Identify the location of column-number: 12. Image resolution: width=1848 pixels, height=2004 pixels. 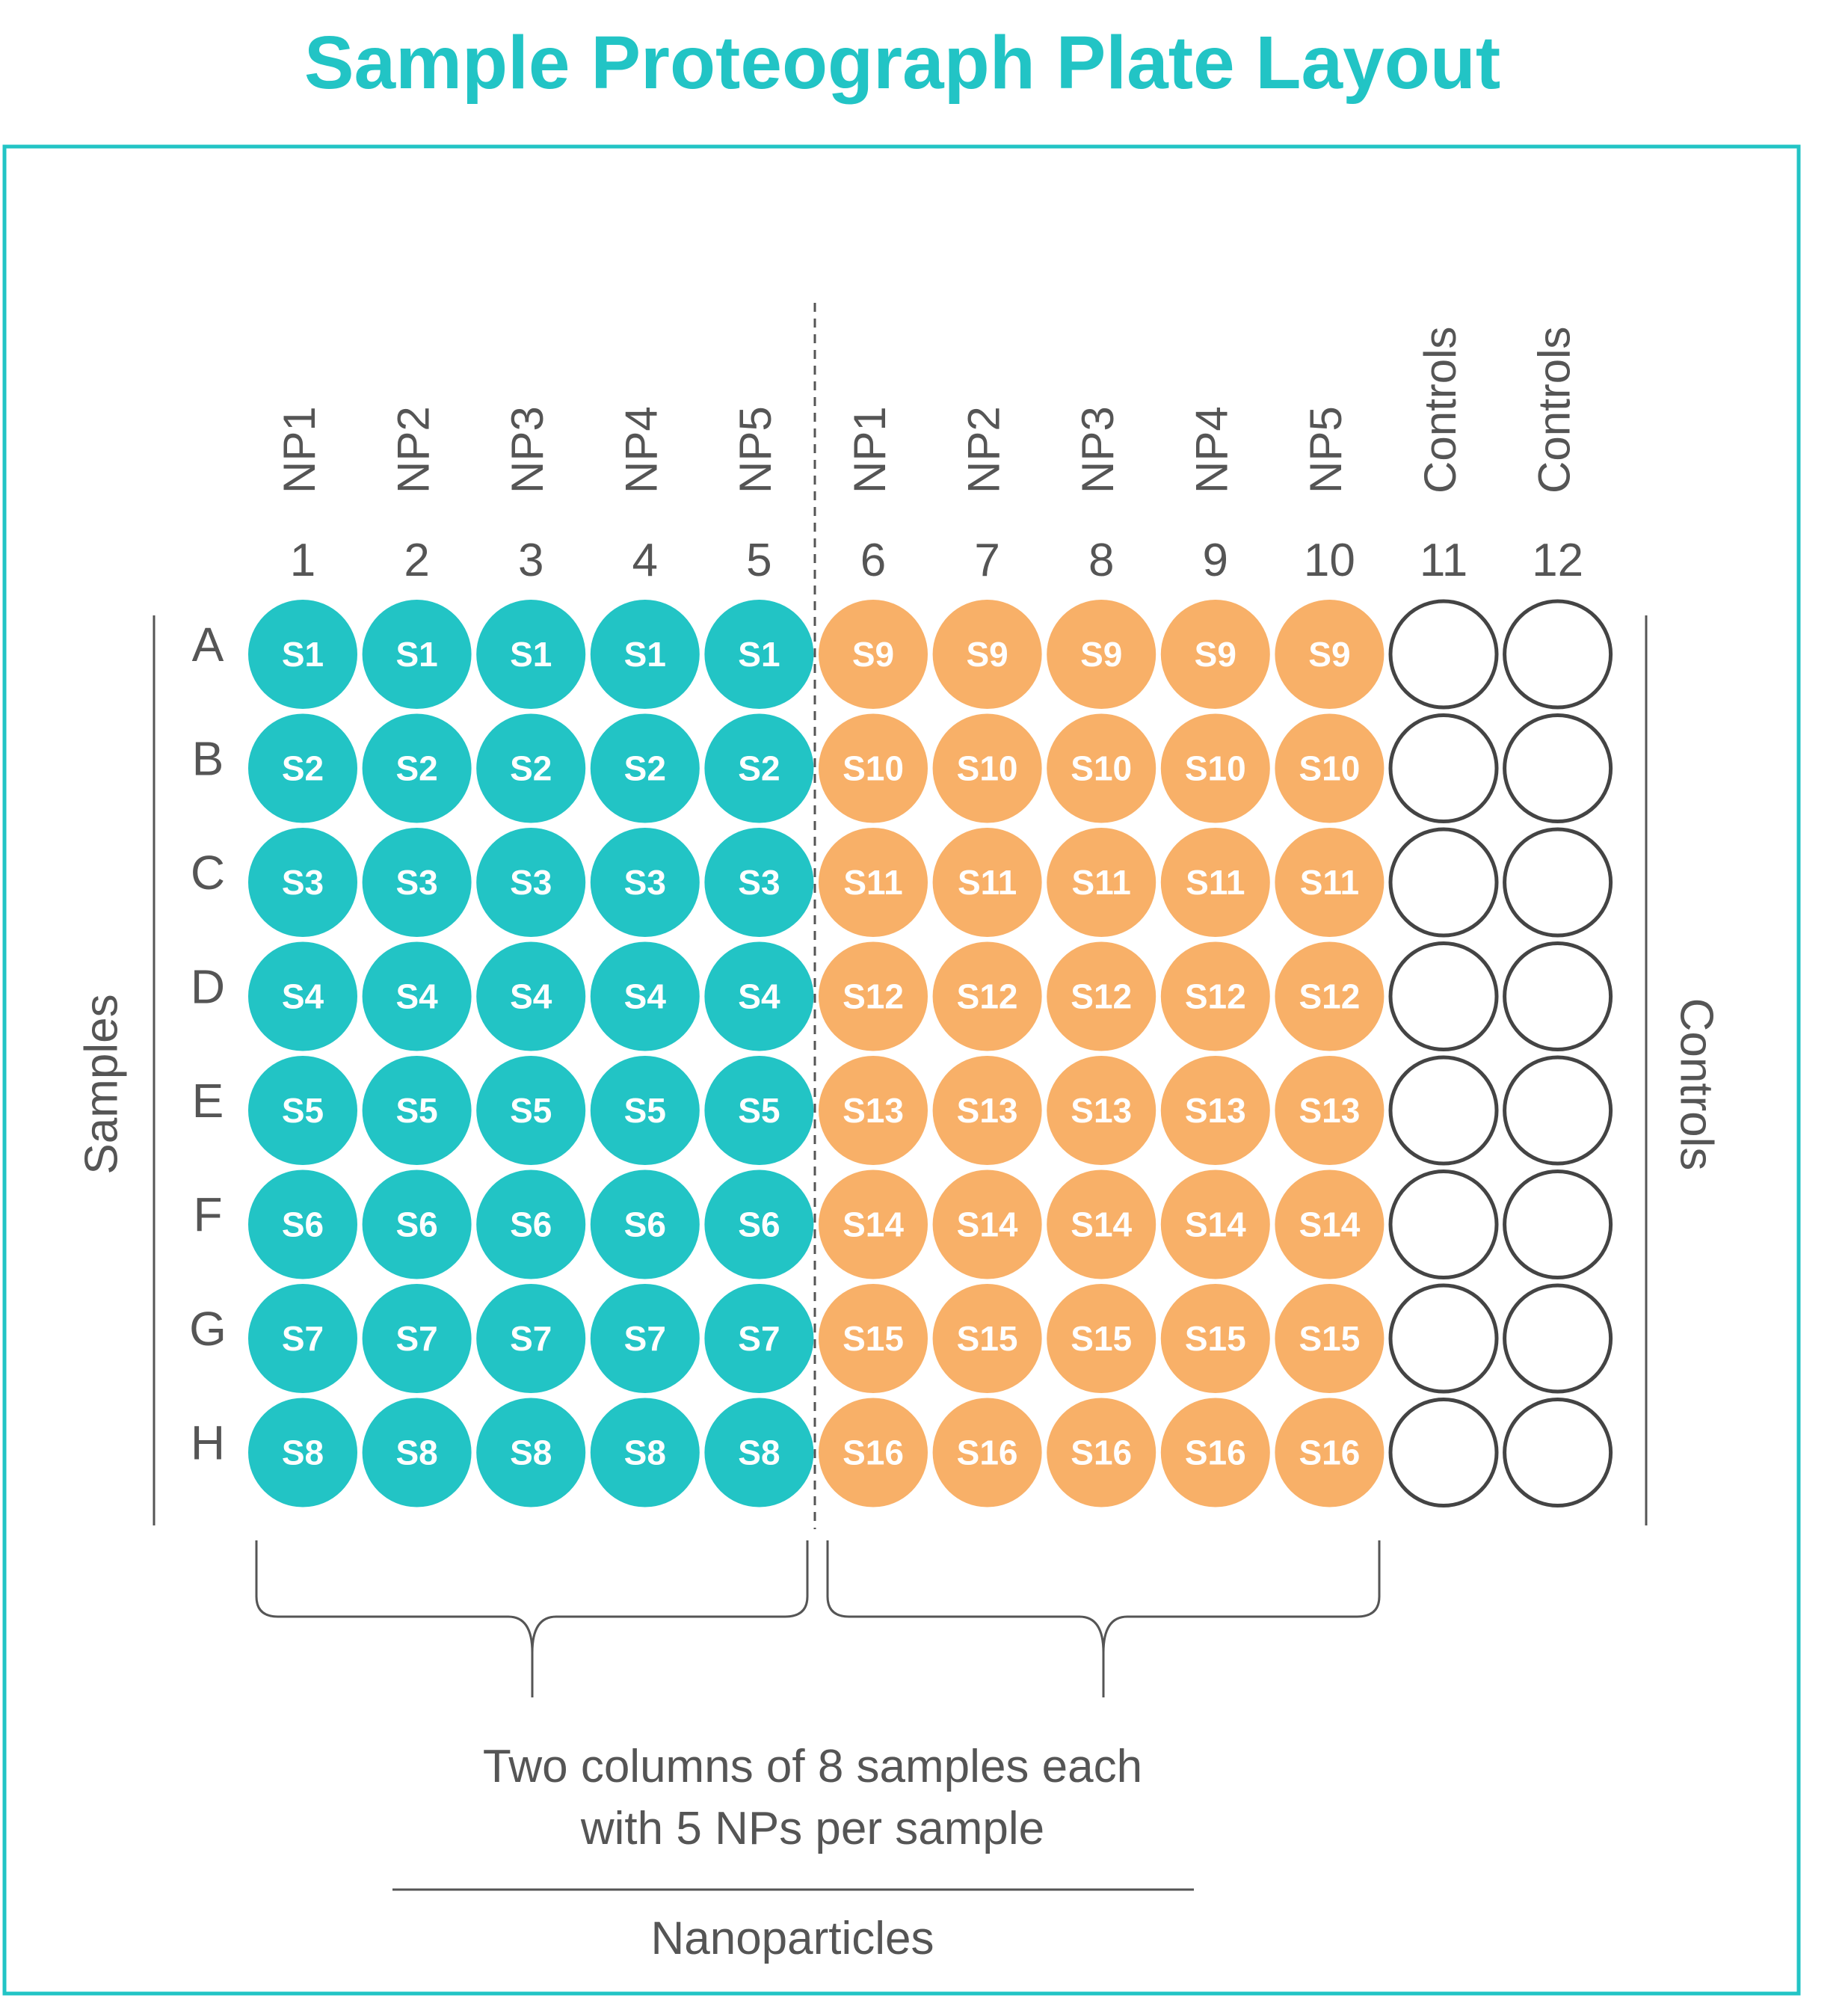
(1557, 560).